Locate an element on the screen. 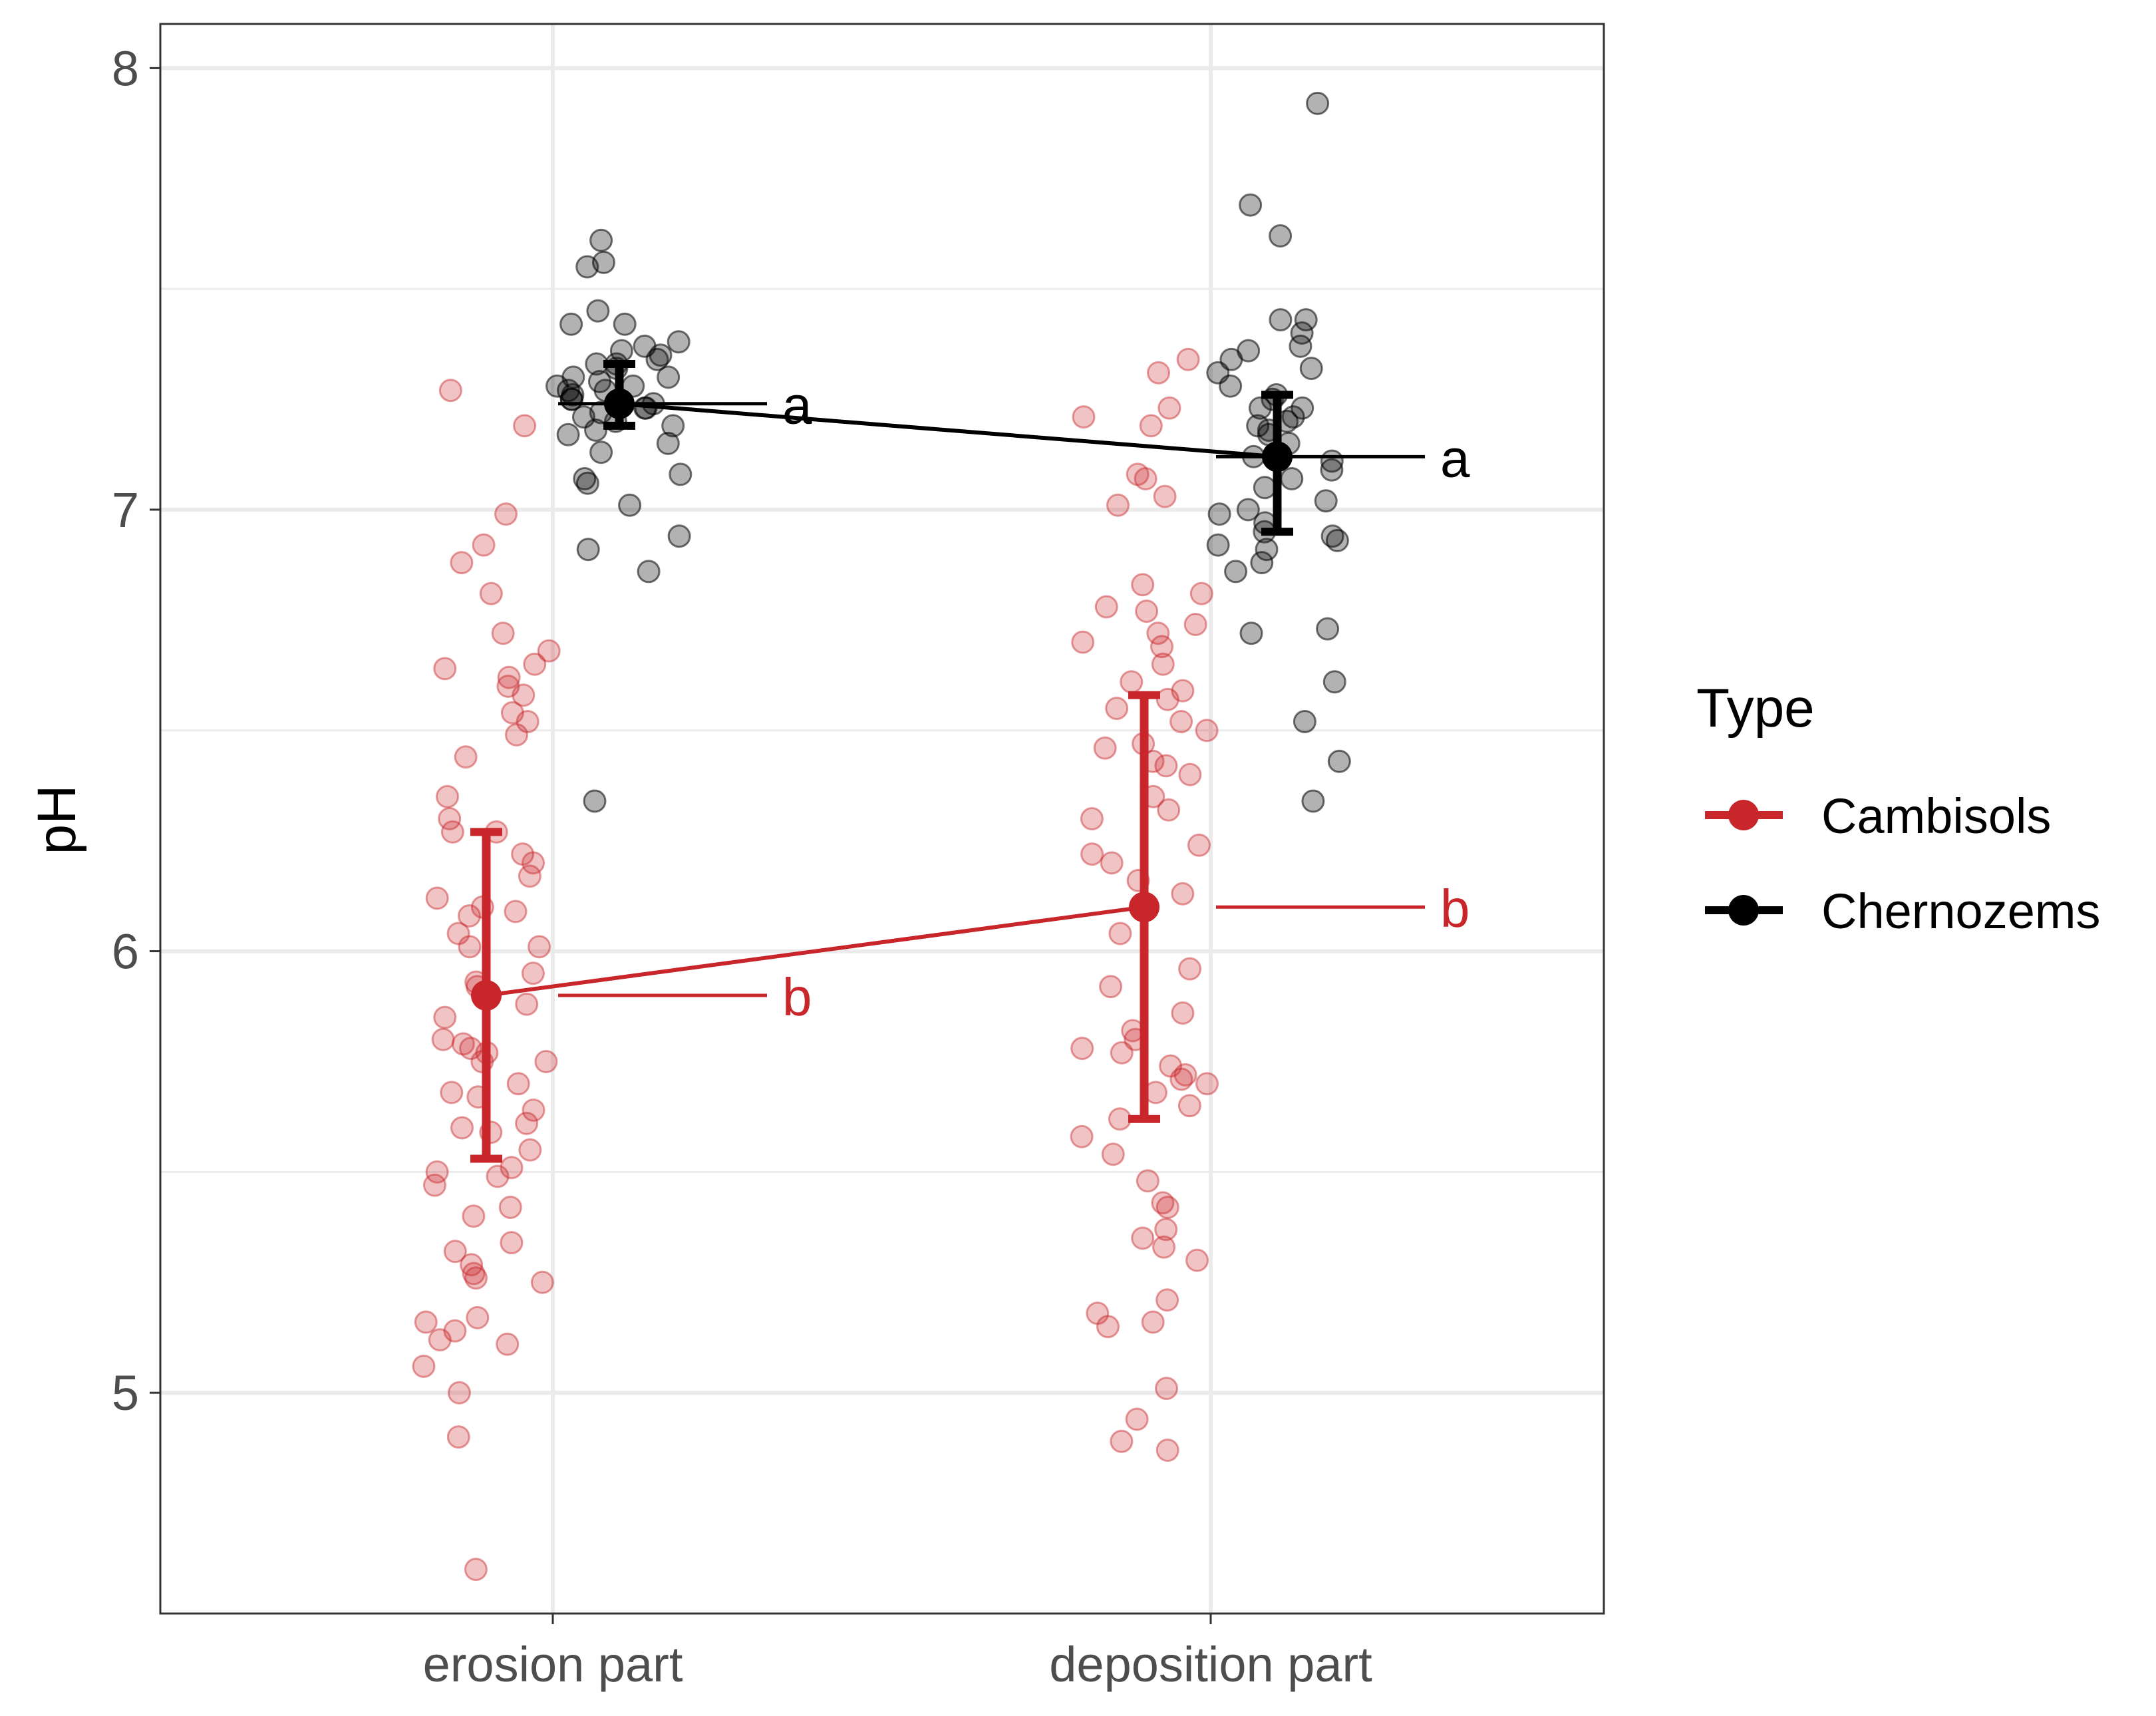 The width and height of the screenshot is (2156, 1716). legend-title: Type is located at coordinates (1755, 708).